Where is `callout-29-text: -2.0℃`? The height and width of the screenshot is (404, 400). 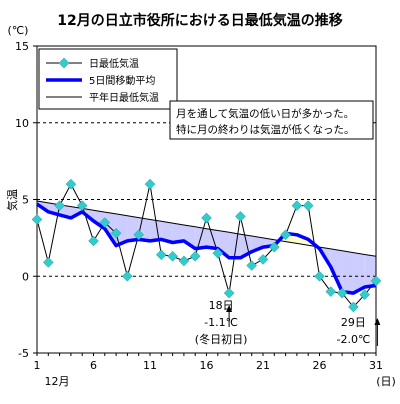
callout-29-text: -2.0℃ is located at coordinates (353, 339).